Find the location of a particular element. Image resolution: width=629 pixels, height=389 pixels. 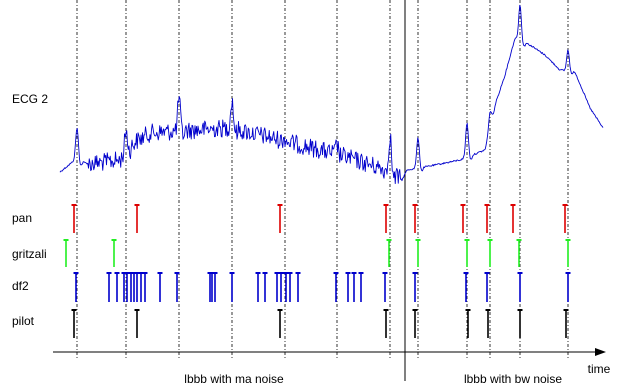

segment-label-bw-noise: lbbb with bw noise is located at coordinates (513, 379).